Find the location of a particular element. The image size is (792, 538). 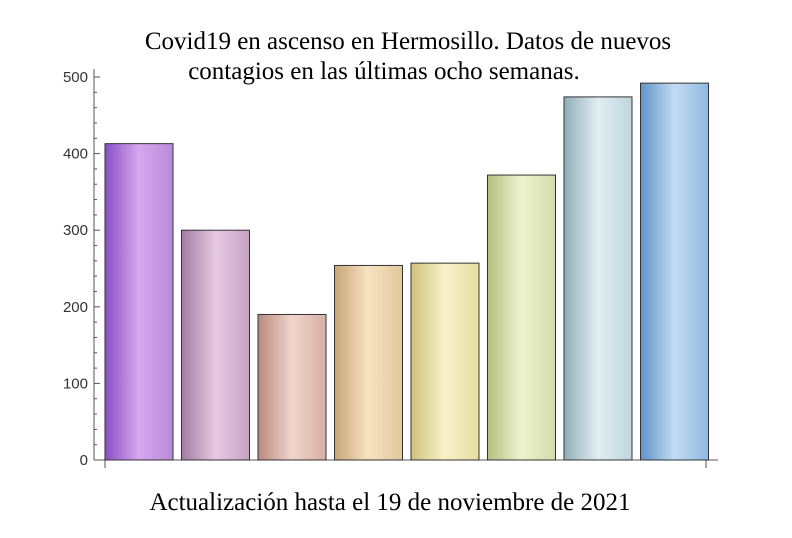

y-axis: 0 100 200 300 400 500 is located at coordinates (81, 269).